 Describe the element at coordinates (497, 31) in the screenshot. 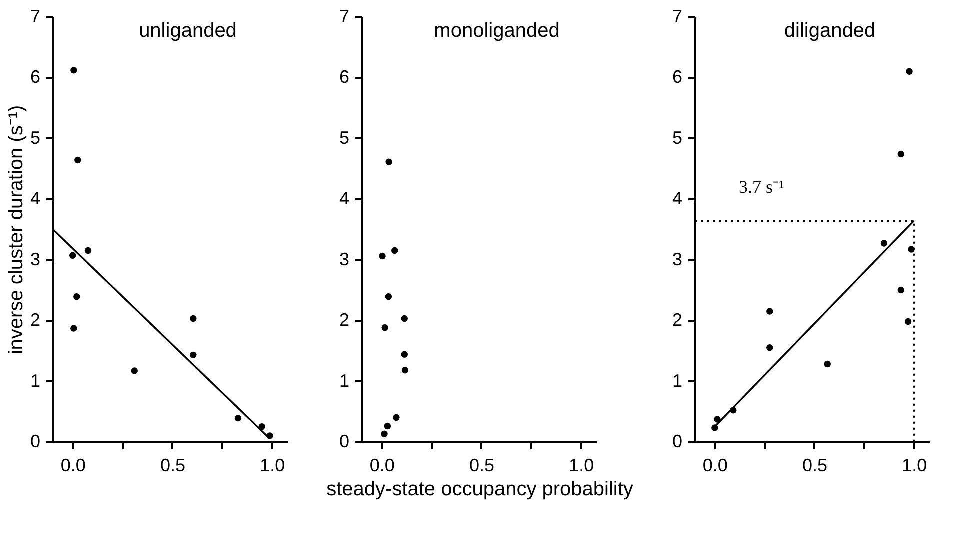

I see `chart-title: monoliganded` at that location.